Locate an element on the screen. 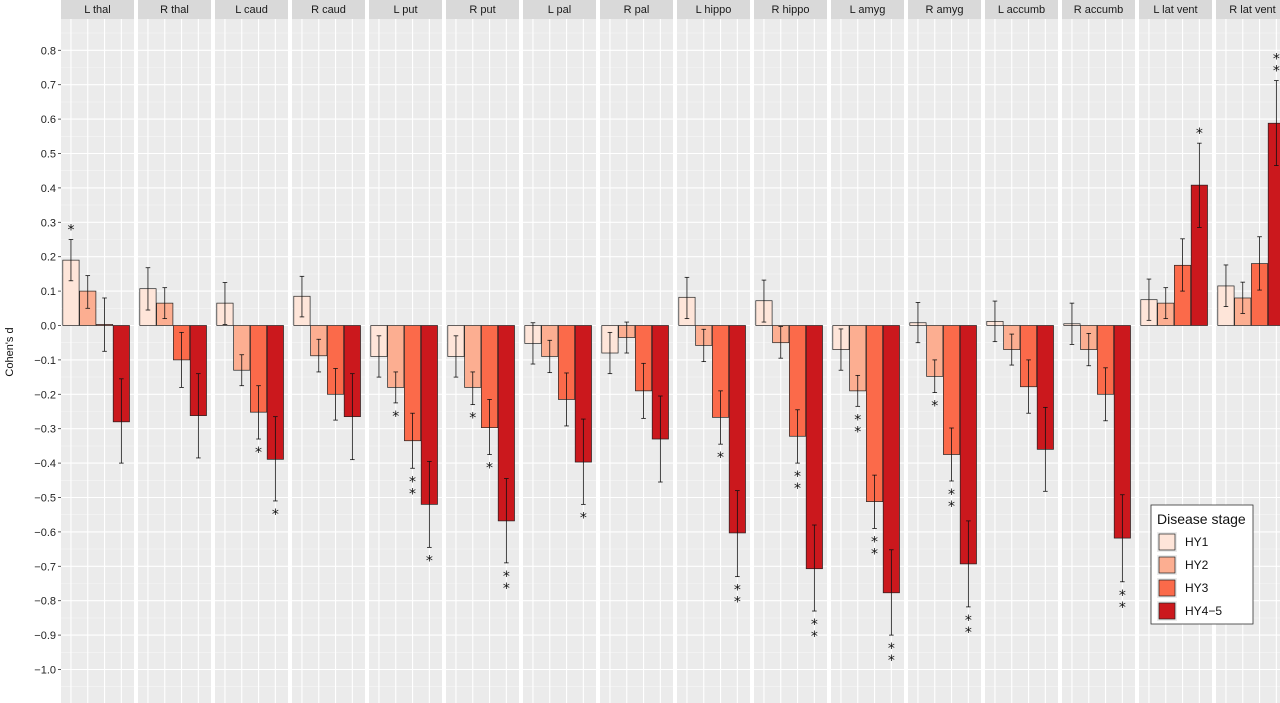 This screenshot has height=703, width=1280. y-tick-label: 0.1 is located at coordinates (48, 292).